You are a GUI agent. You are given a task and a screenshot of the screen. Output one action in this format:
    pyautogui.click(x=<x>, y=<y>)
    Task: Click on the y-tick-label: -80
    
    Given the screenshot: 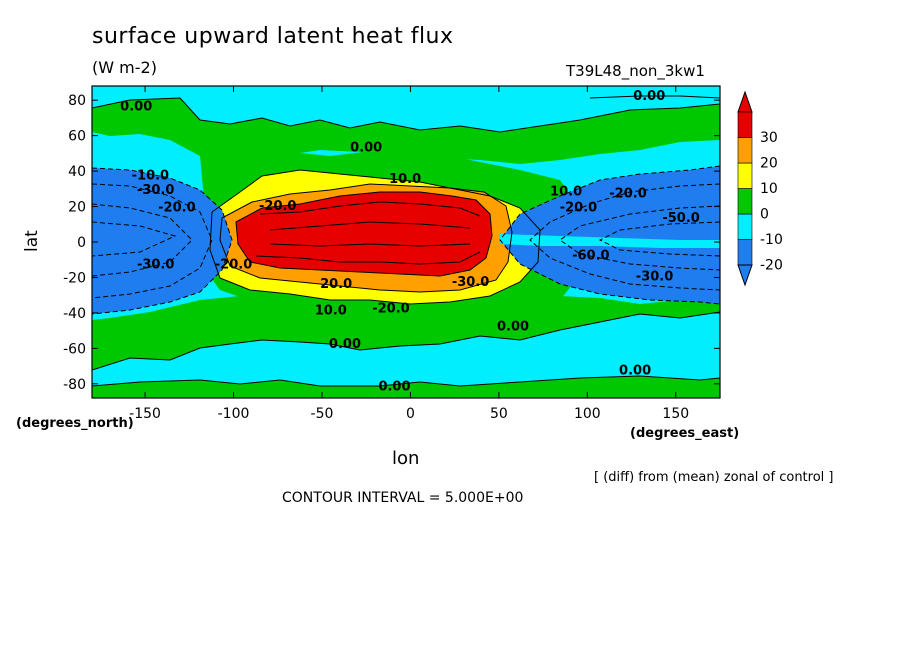 What is the action you would take?
    pyautogui.click(x=74, y=385)
    